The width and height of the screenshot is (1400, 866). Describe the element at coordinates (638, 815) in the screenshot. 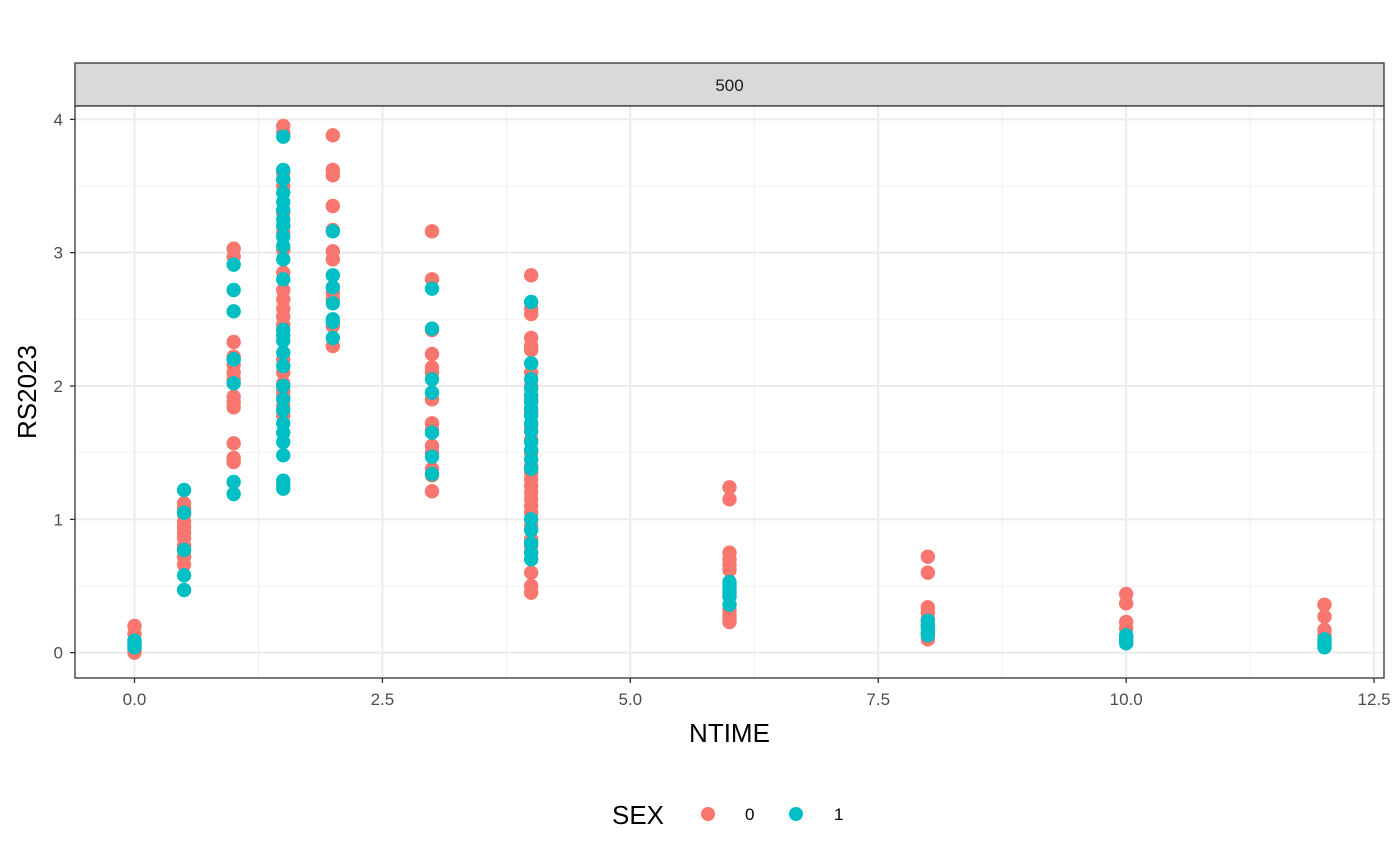

I see `legend-title: SEX` at that location.